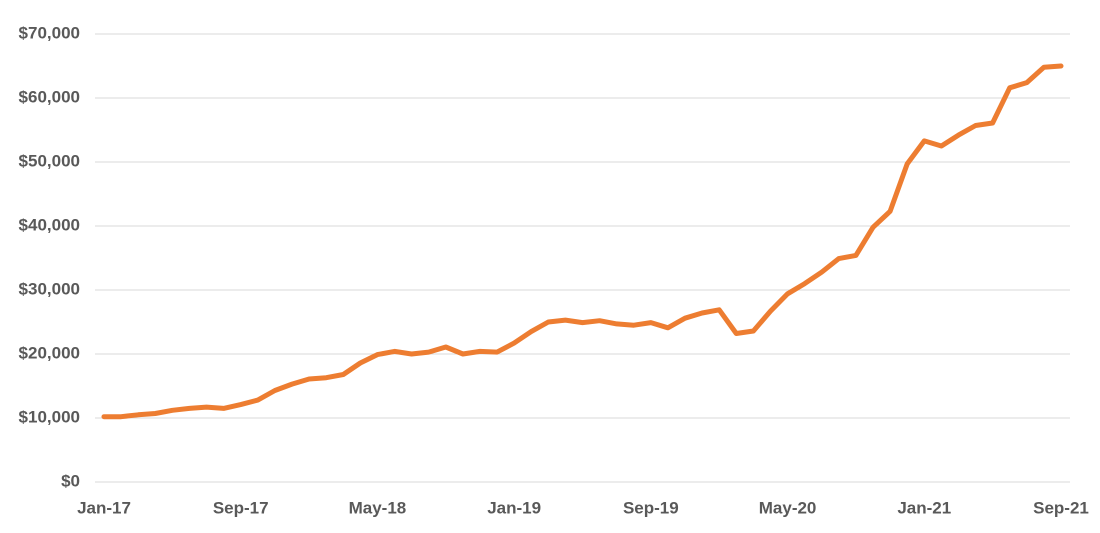 Image resolution: width=1100 pixels, height=533 pixels. Describe the element at coordinates (1061, 507) in the screenshot. I see `x-tick-label: Sep-21` at that location.